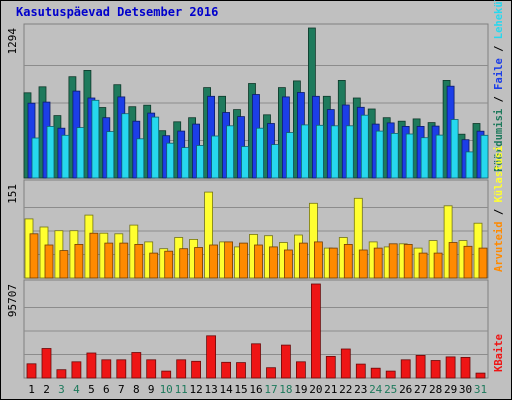  What do you see at coordinates (270, 389) in the screenshot?
I see `x-tick-label: 17` at bounding box center [270, 389].